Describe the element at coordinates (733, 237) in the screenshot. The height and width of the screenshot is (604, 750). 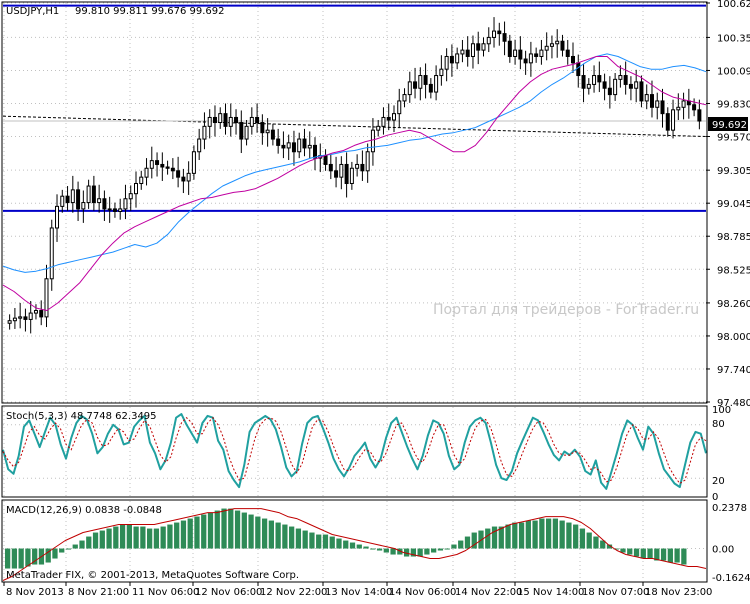
I see `price-tick-label: 98.785` at that location.